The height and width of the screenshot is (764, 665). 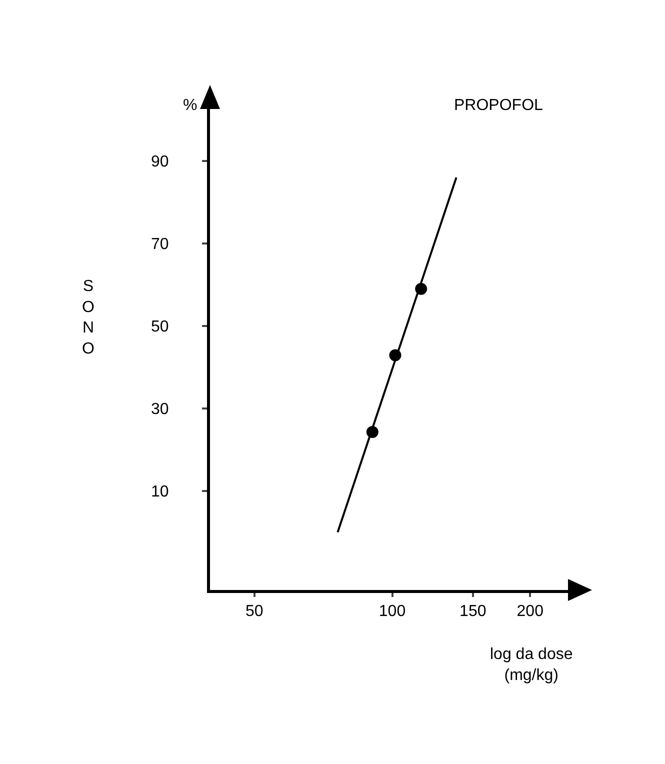 What do you see at coordinates (160, 492) in the screenshot?
I see `y-tick-label: 10` at bounding box center [160, 492].